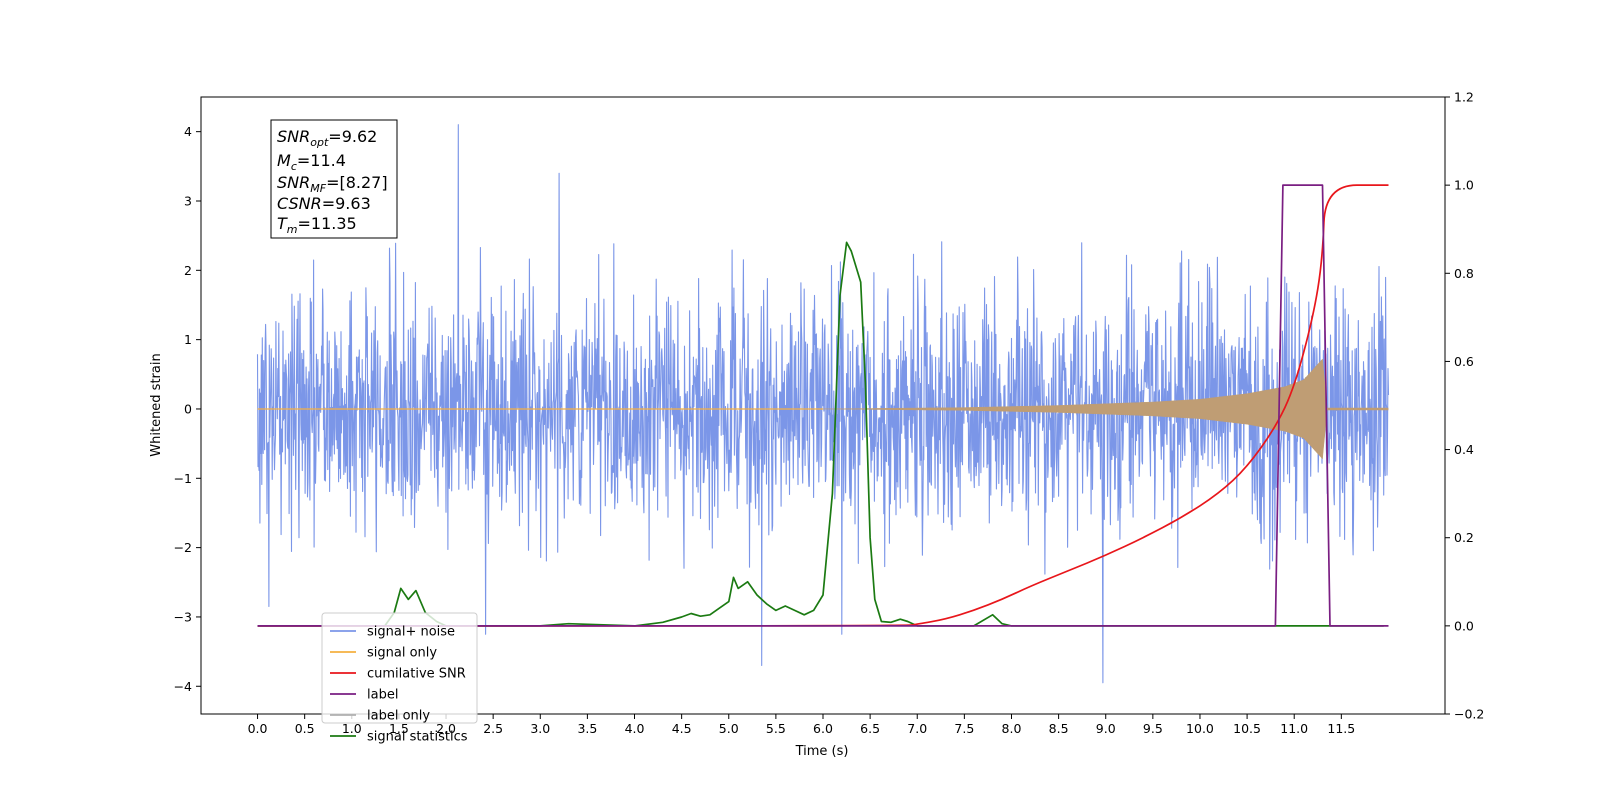 The width and height of the screenshot is (1600, 800). I want to click on y2-tick-label: 0.4, so click(1464, 449).